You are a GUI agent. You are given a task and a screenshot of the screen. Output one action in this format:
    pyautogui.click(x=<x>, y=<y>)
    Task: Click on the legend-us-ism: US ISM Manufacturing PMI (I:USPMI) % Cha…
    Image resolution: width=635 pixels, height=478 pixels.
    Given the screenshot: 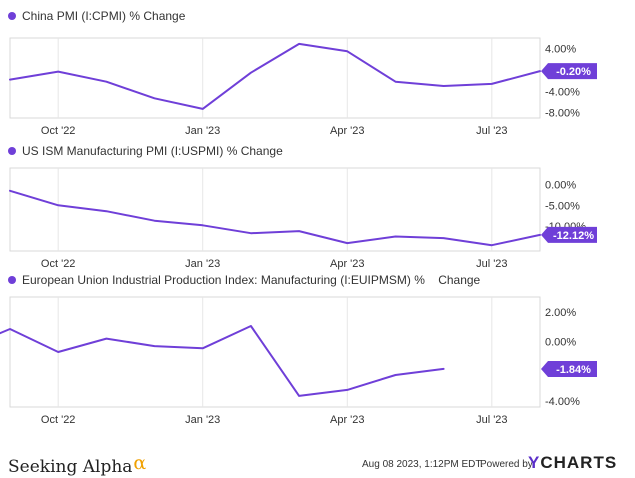 What is the action you would take?
    pyautogui.click(x=145, y=151)
    